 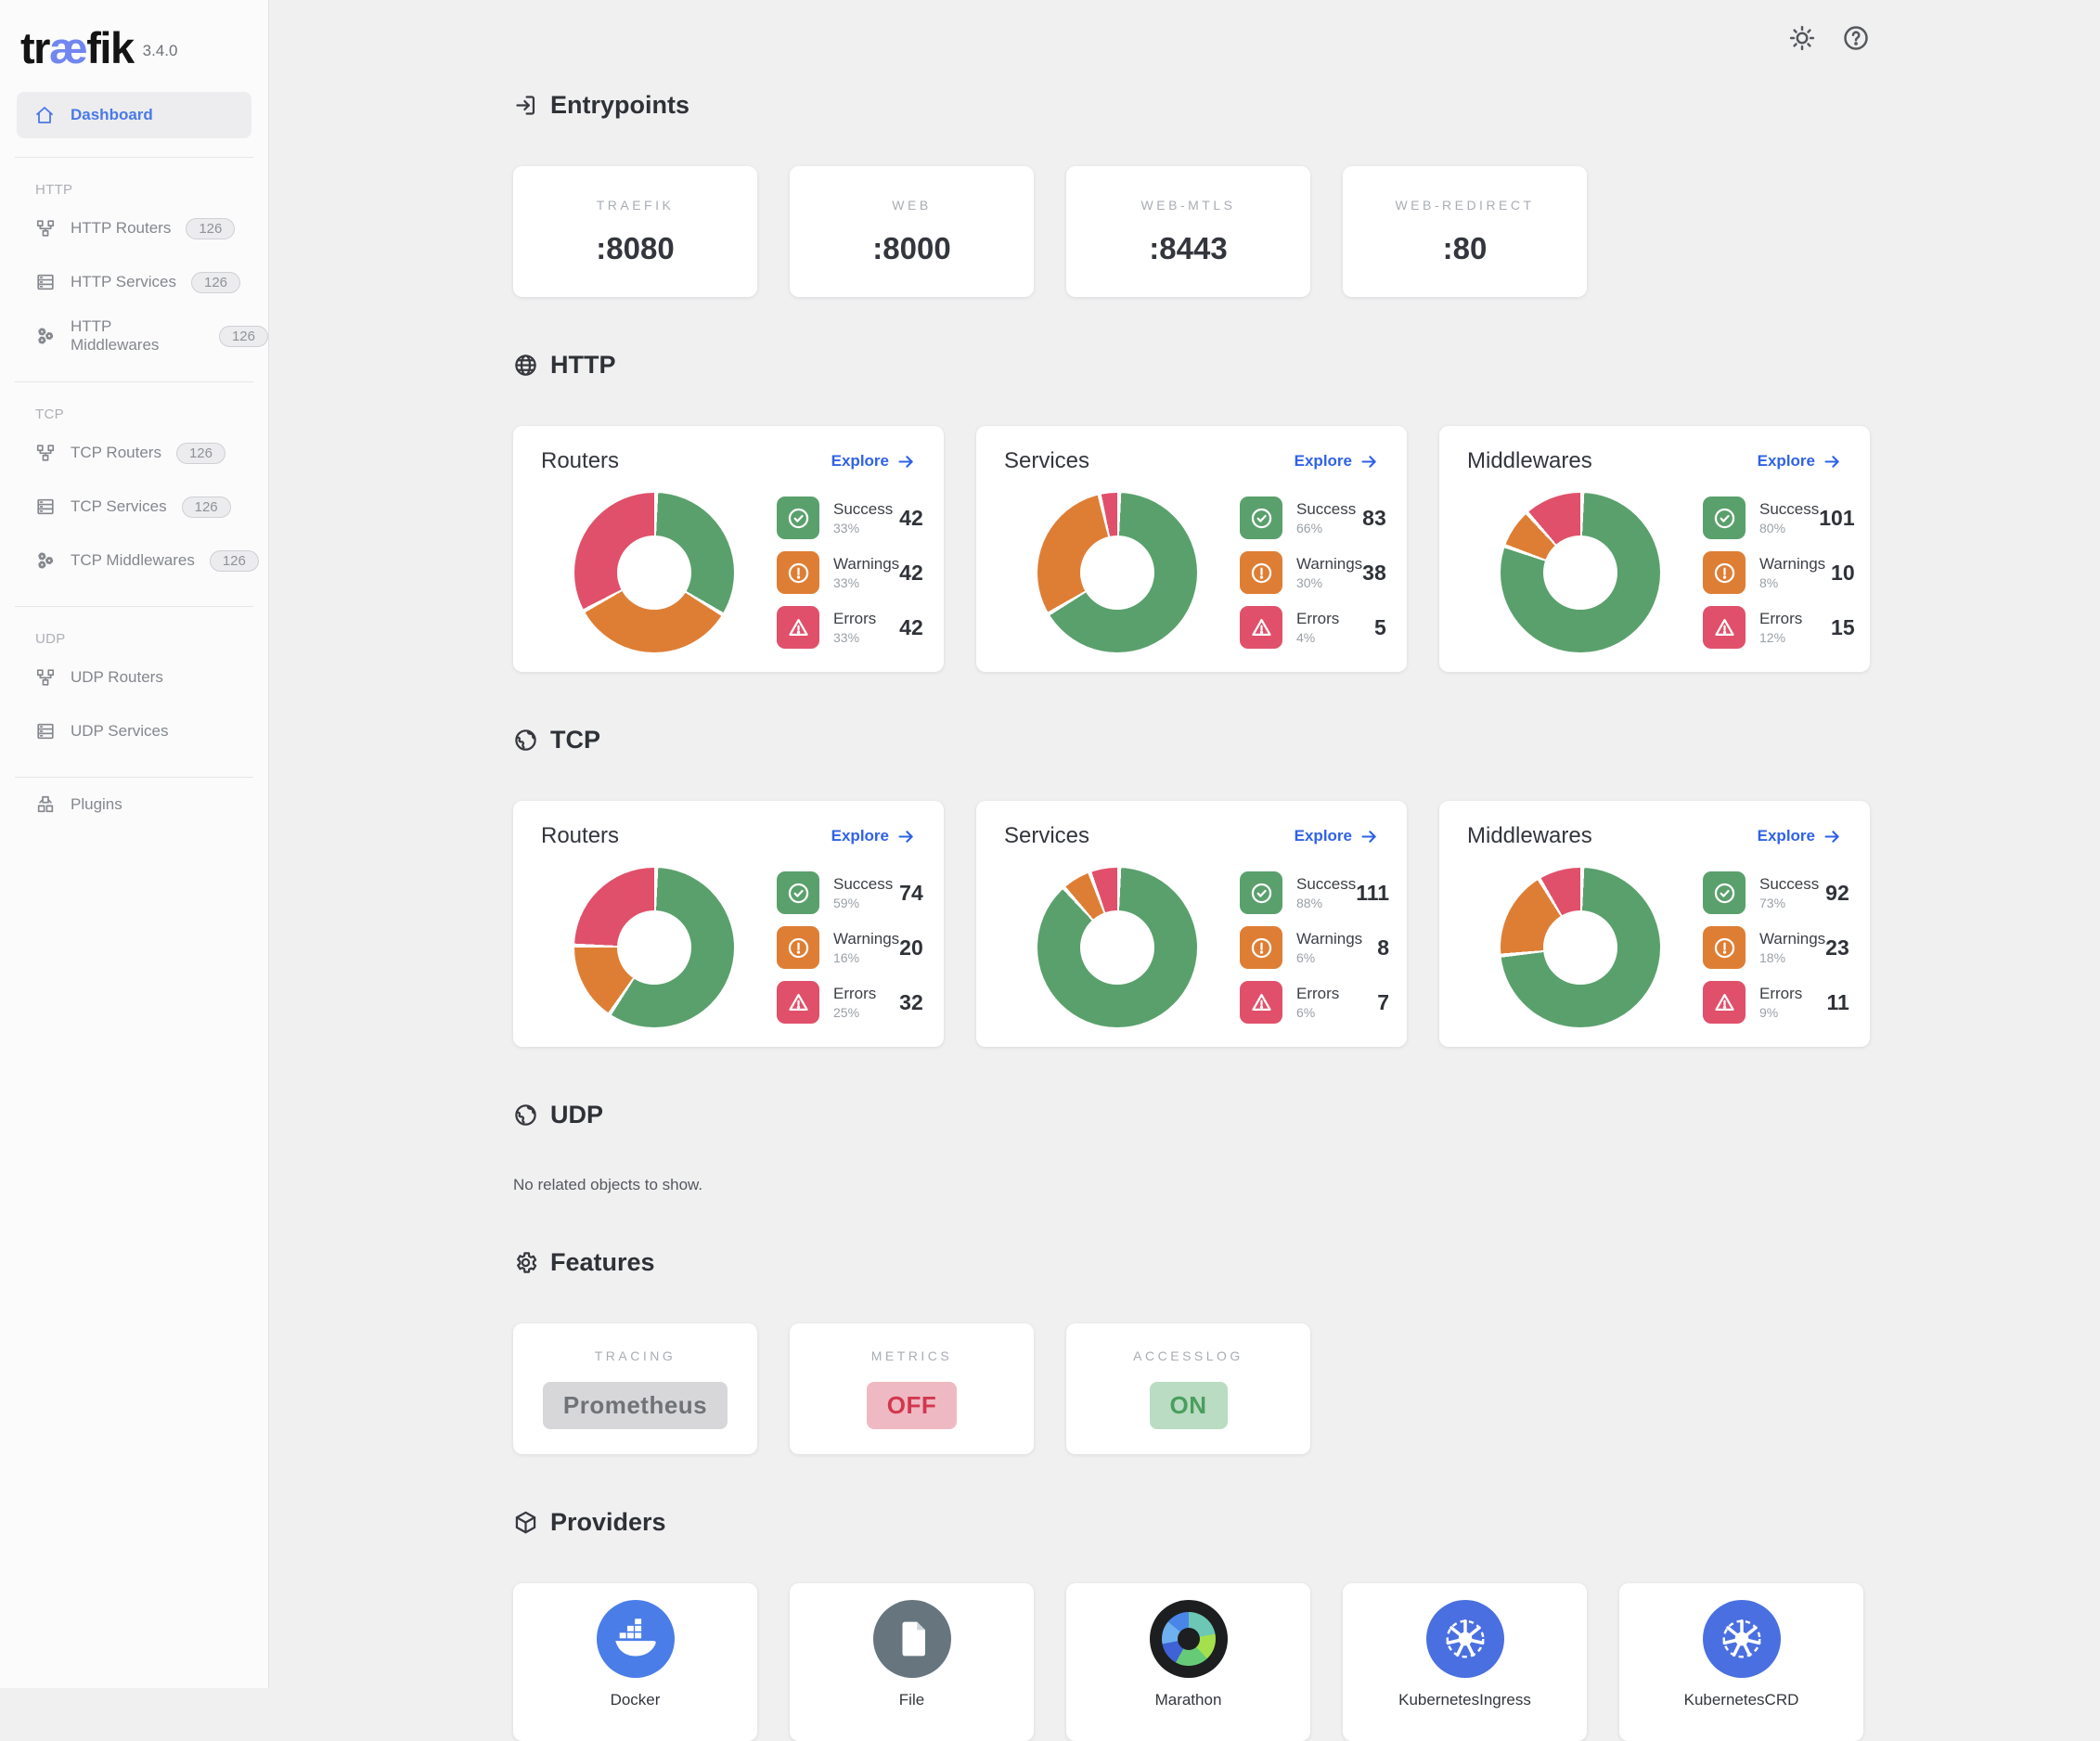 I want to click on sidebar-item-udp-routers: UDP Routers, so click(x=134, y=677).